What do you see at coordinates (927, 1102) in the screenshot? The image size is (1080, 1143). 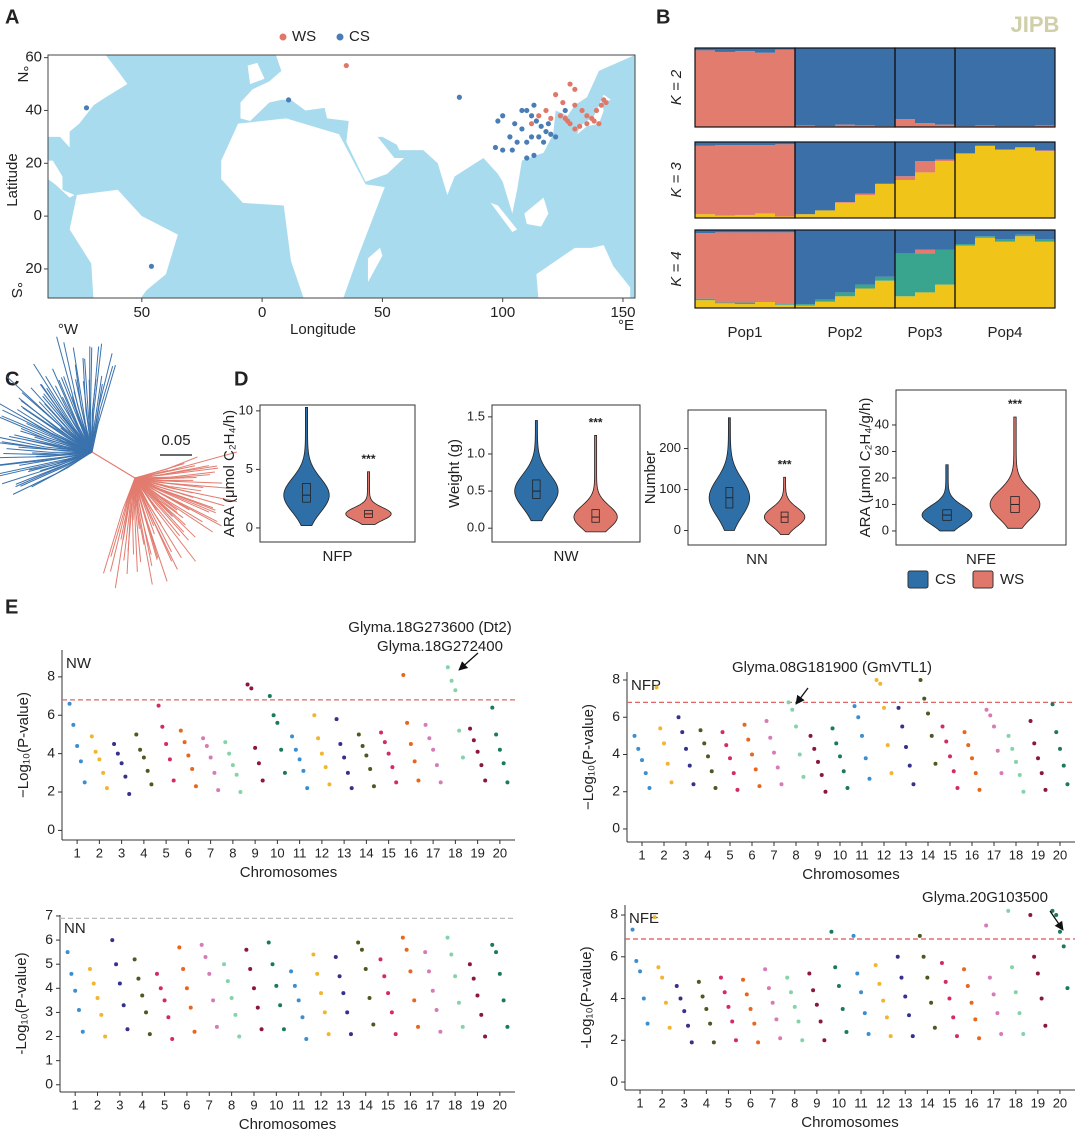 I see `x-tick-label: 14` at bounding box center [927, 1102].